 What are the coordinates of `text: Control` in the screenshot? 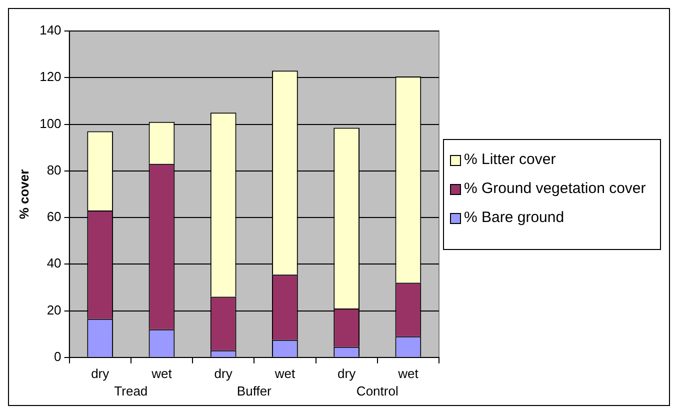 It's located at (377, 390).